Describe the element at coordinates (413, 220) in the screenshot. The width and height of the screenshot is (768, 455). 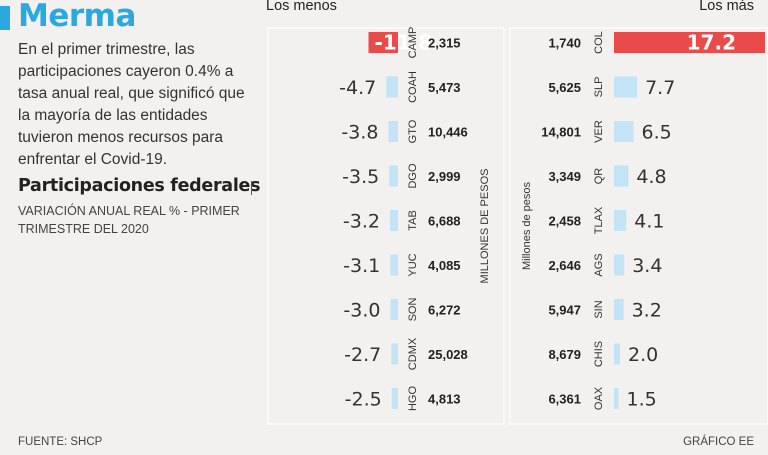
I see `state-label-left: TAB` at that location.